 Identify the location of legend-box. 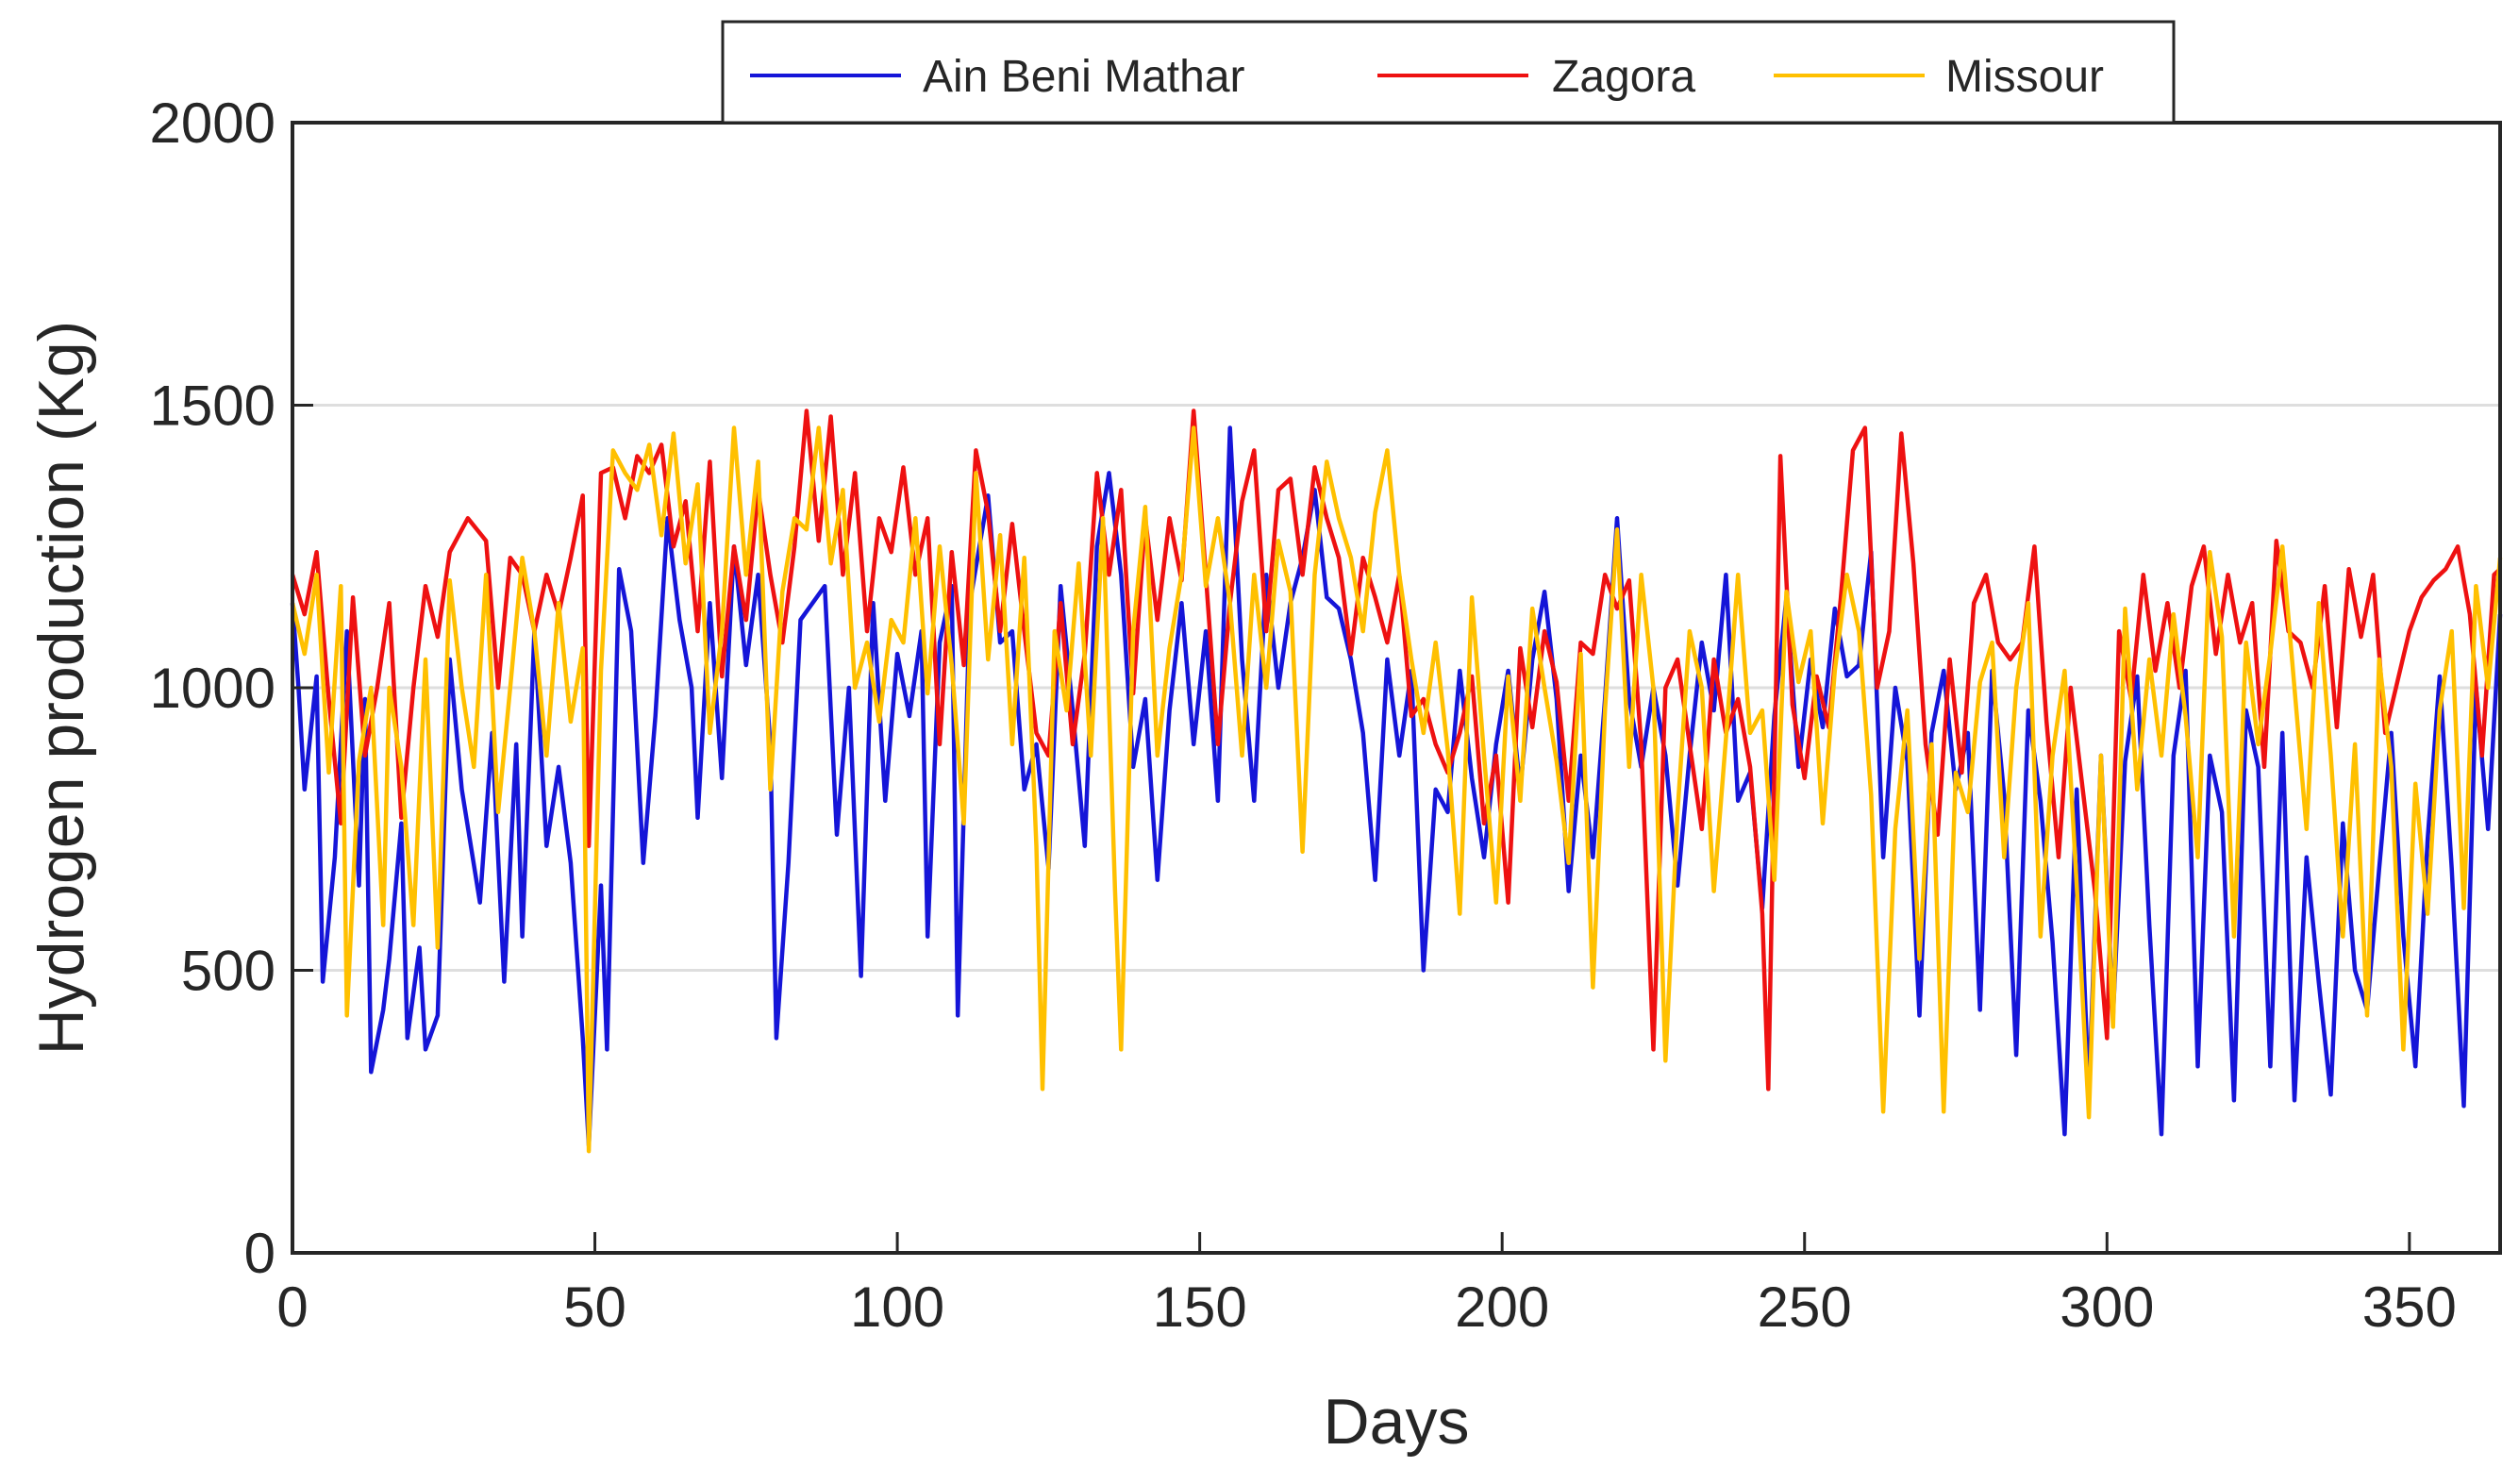
(1449, 72).